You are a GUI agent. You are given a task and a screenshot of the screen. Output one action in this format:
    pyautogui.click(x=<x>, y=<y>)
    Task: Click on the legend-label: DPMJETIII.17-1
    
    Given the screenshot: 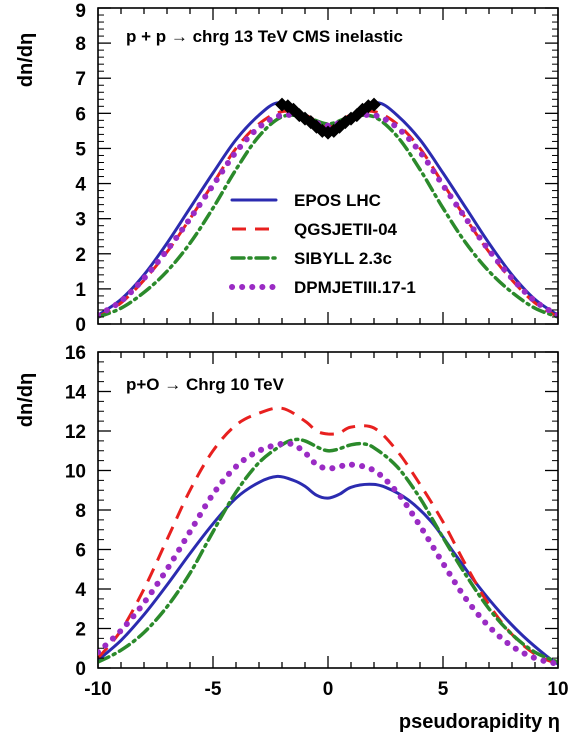 What is the action you would take?
    pyautogui.click(x=355, y=287)
    